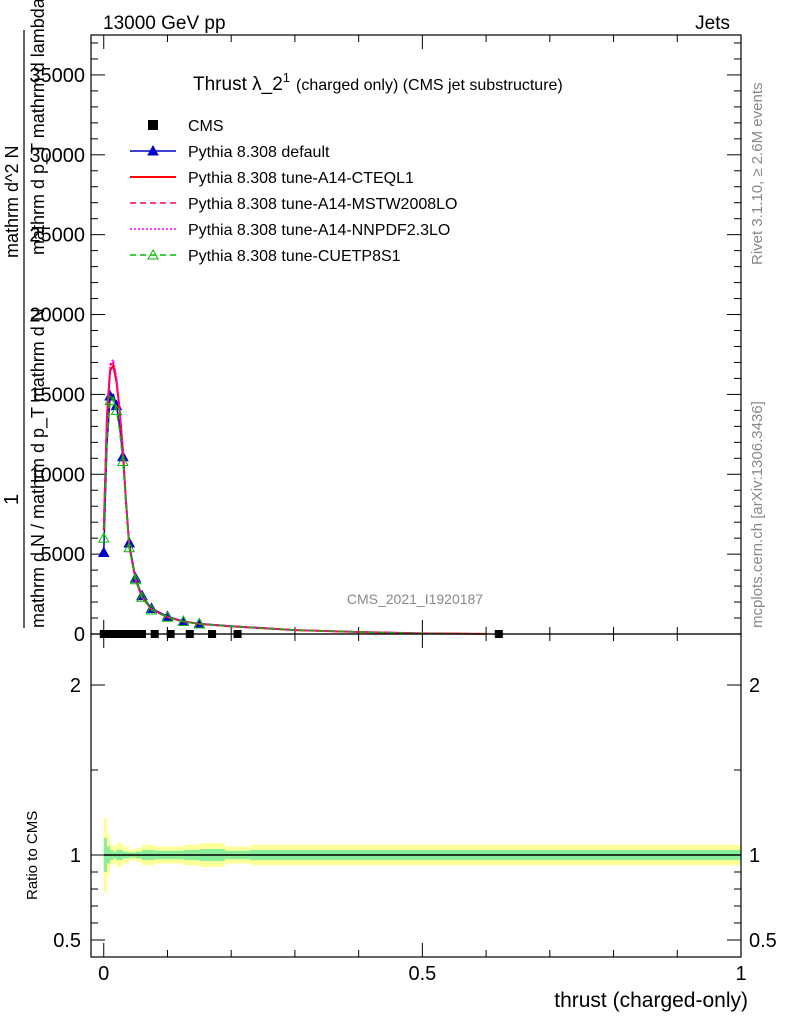 The image size is (786, 1024). Describe the element at coordinates (319, 230) in the screenshot. I see `legend-label: Pythia 8.308 tune-A14-NNPDF2.3LO` at that location.